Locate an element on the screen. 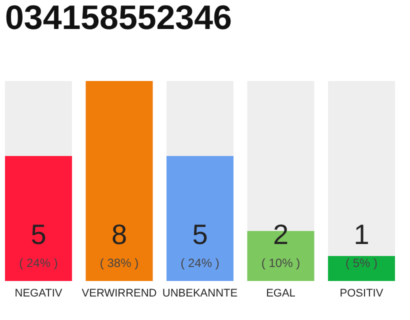  annotation: ( 5% ) is located at coordinates (361, 263).